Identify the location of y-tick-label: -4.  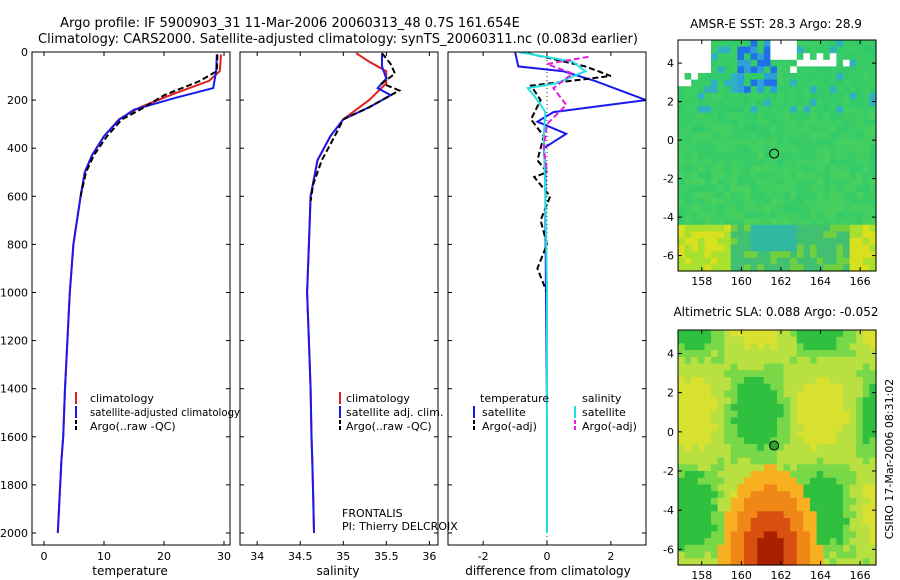
(668, 217).